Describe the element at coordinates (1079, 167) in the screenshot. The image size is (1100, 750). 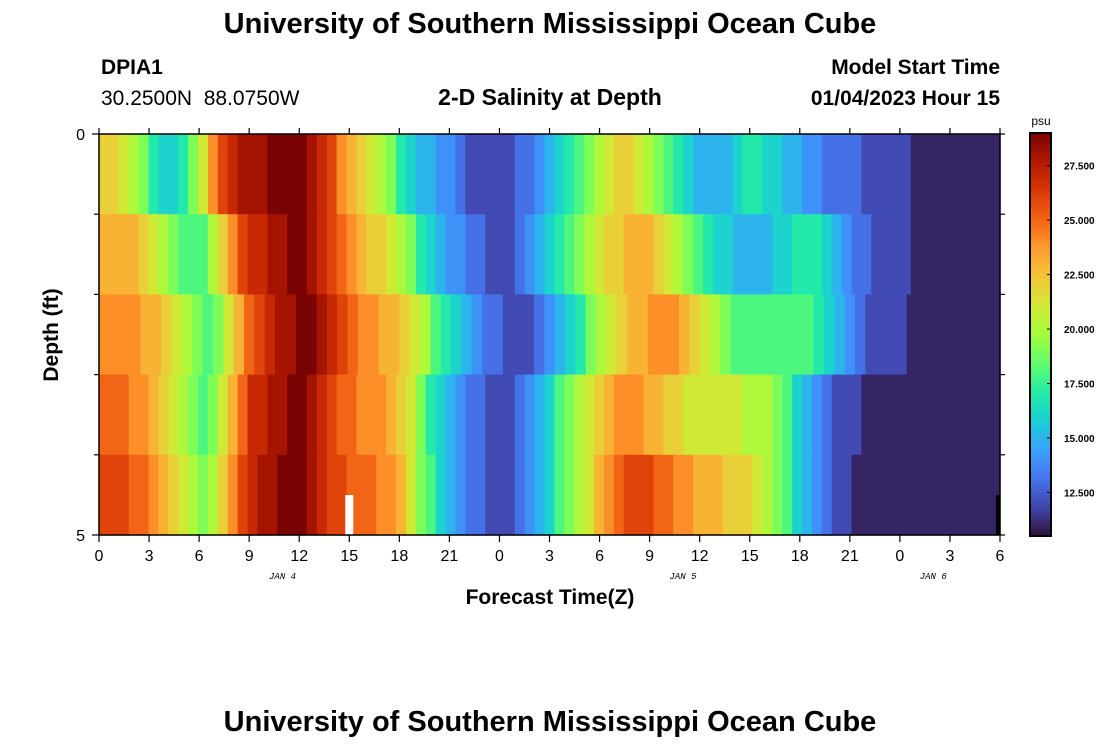
I see `colorbar-tick-label: 27.500` at that location.